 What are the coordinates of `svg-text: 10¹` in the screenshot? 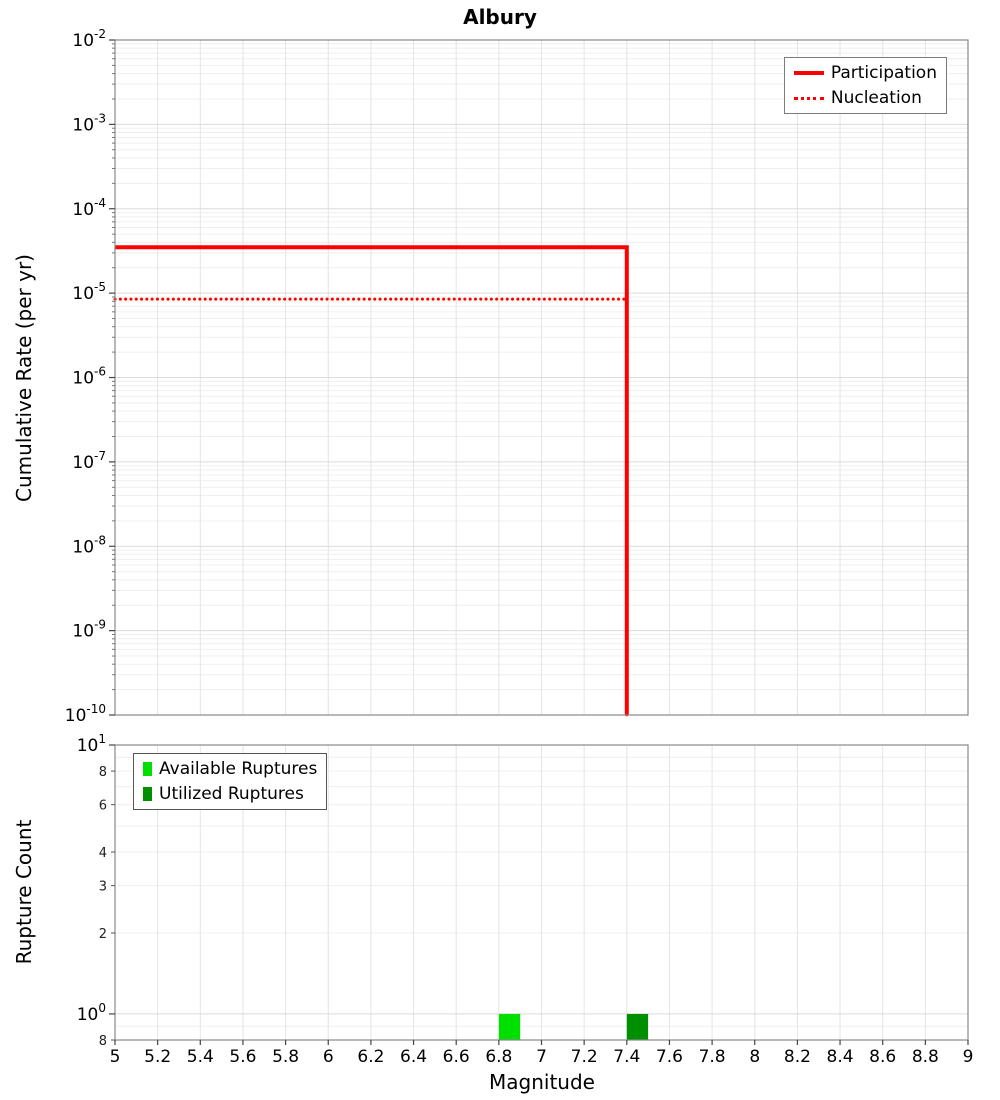 It's located at (91, 744).